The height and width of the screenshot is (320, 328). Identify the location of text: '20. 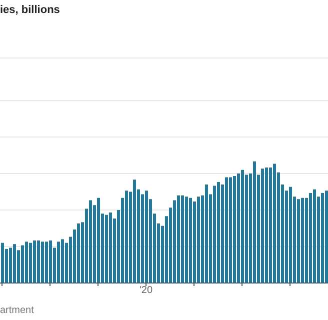
(146, 290).